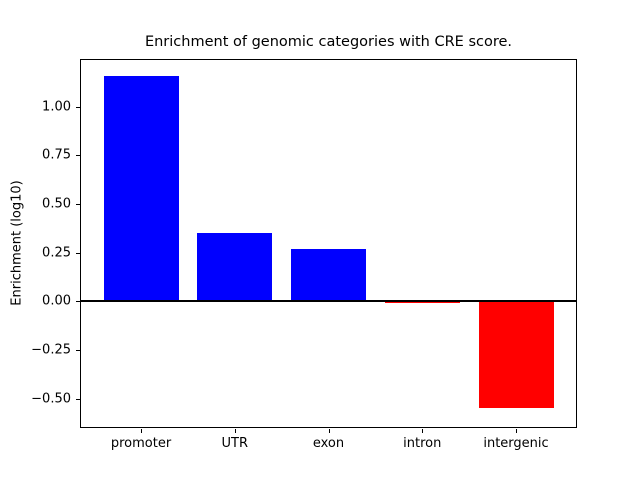 Image resolution: width=640 pixels, height=480 pixels. I want to click on zero-line, so click(328, 301).